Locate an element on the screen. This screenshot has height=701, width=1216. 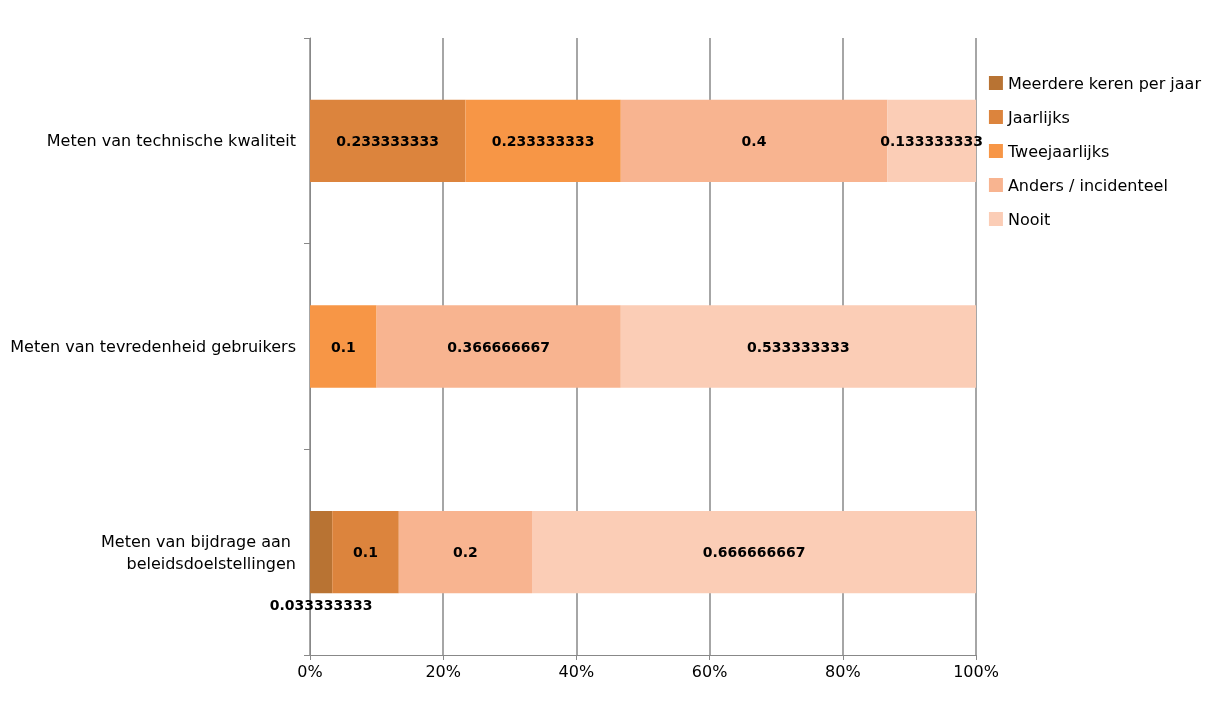
data-label: 0.033333333 is located at coordinates (321, 605).